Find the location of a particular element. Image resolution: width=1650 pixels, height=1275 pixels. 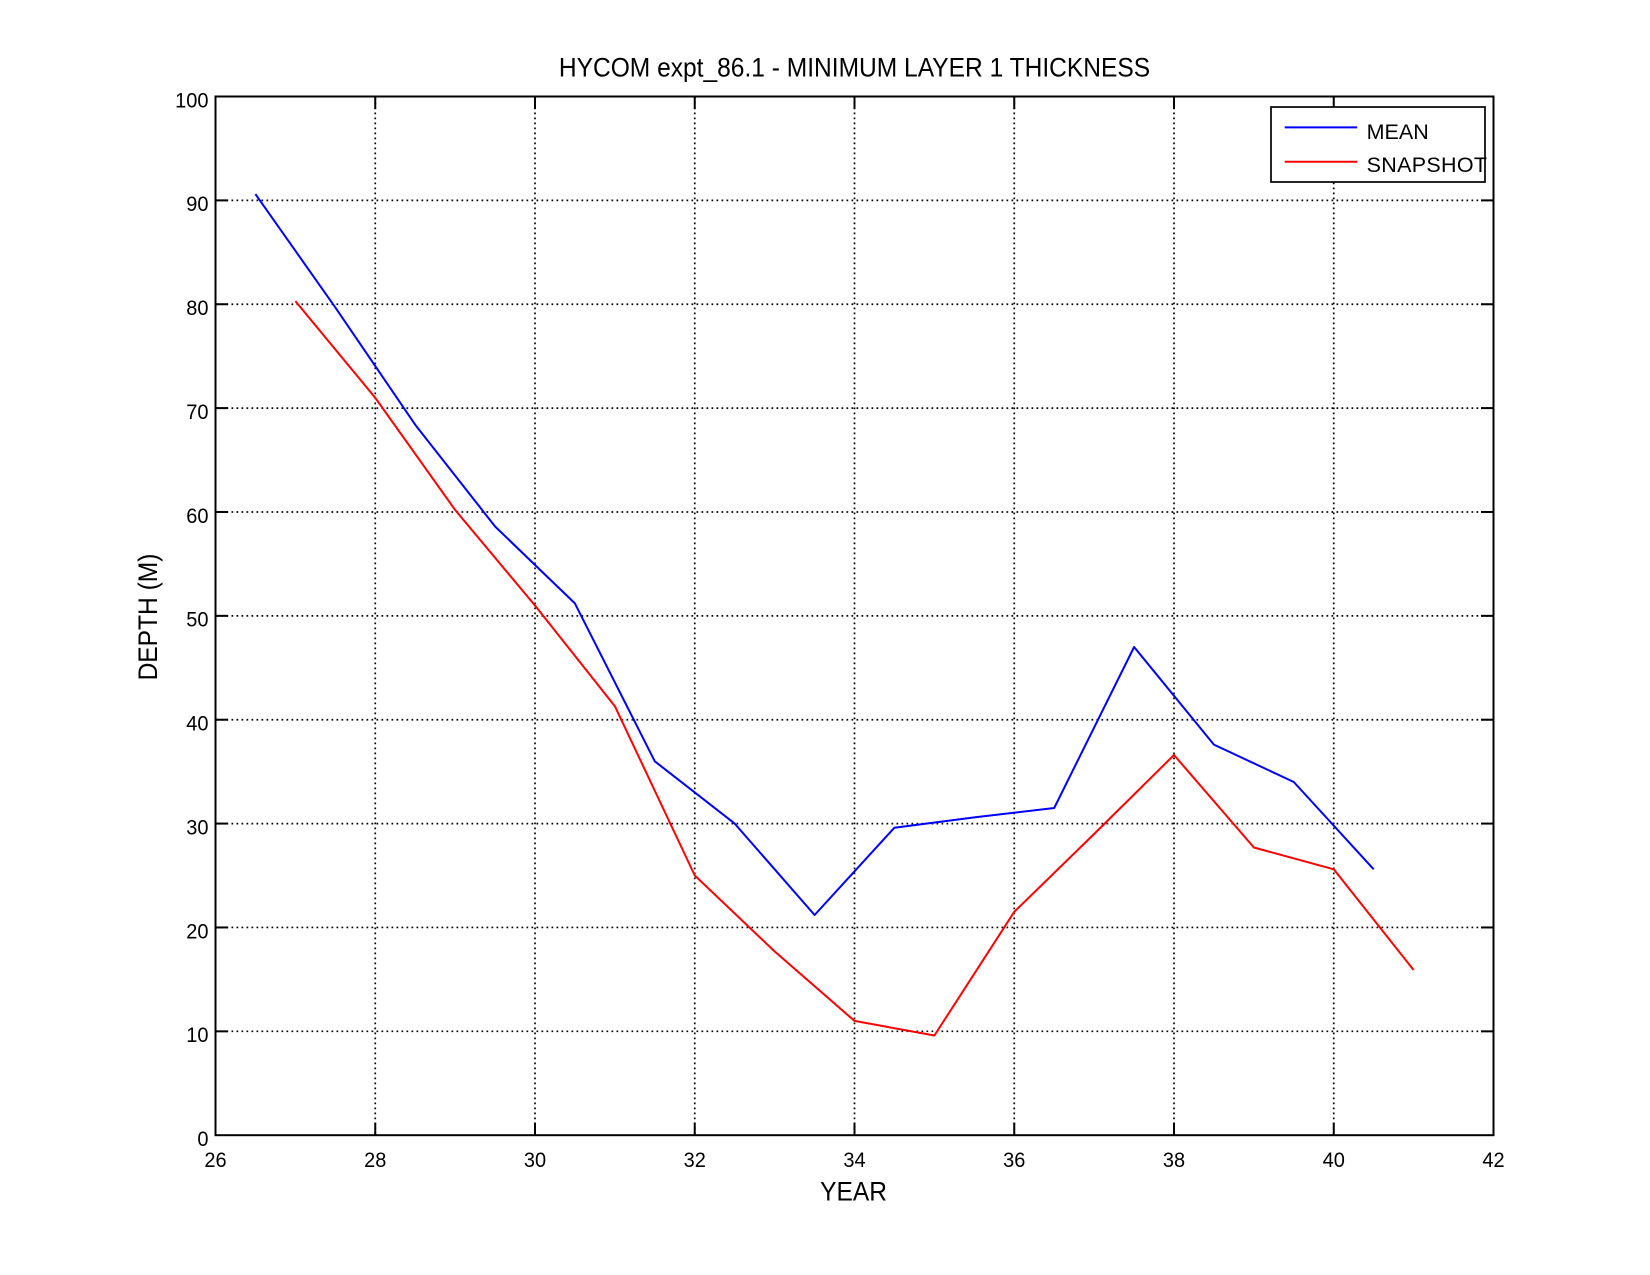

svg-text: 32 is located at coordinates (695, 1160).